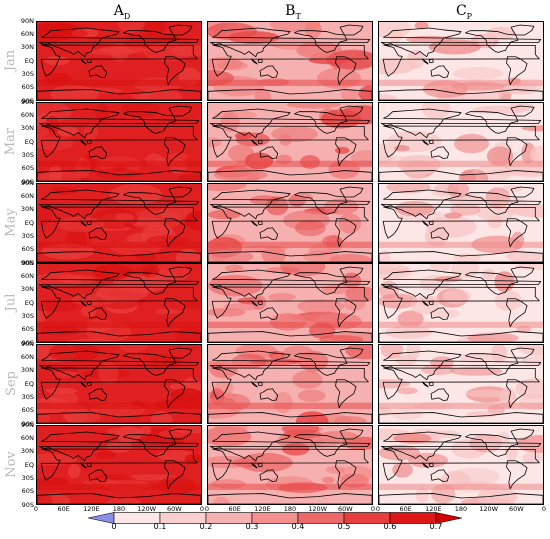  Describe the element at coordinates (119, 509) in the screenshot. I see `longitude-tick: 180` at that location.